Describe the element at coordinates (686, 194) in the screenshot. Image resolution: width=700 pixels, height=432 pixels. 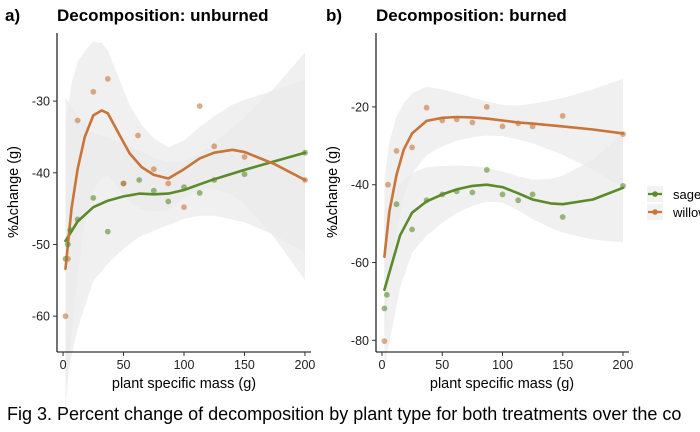
I see `legend-label-sage: sage` at that location.